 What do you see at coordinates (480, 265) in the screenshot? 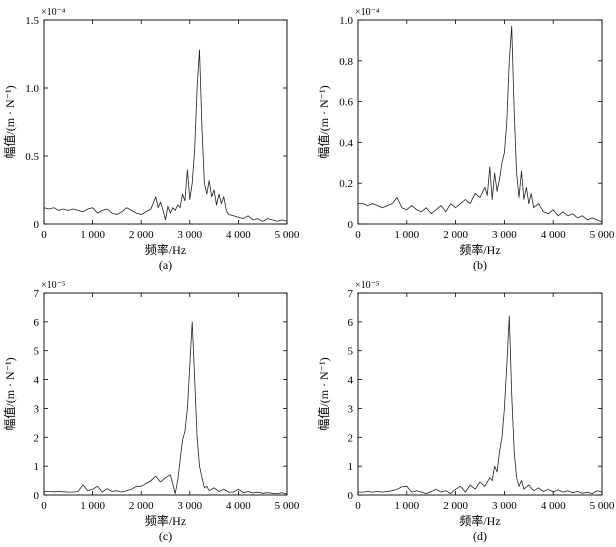
I see `panel-caption: (b)` at bounding box center [480, 265].